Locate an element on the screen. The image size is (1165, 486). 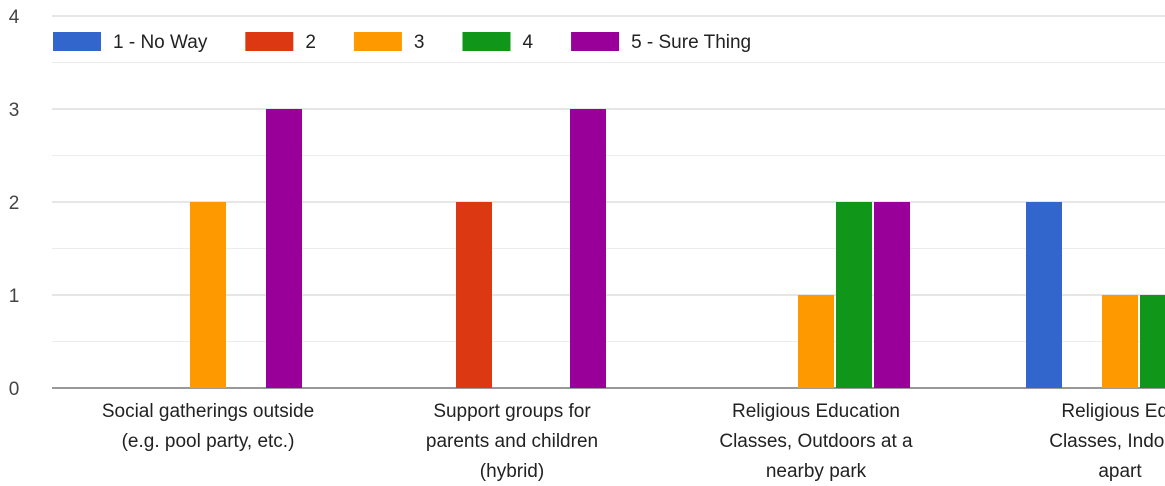
legend-item: 5 - Sure Thing is located at coordinates (661, 42).